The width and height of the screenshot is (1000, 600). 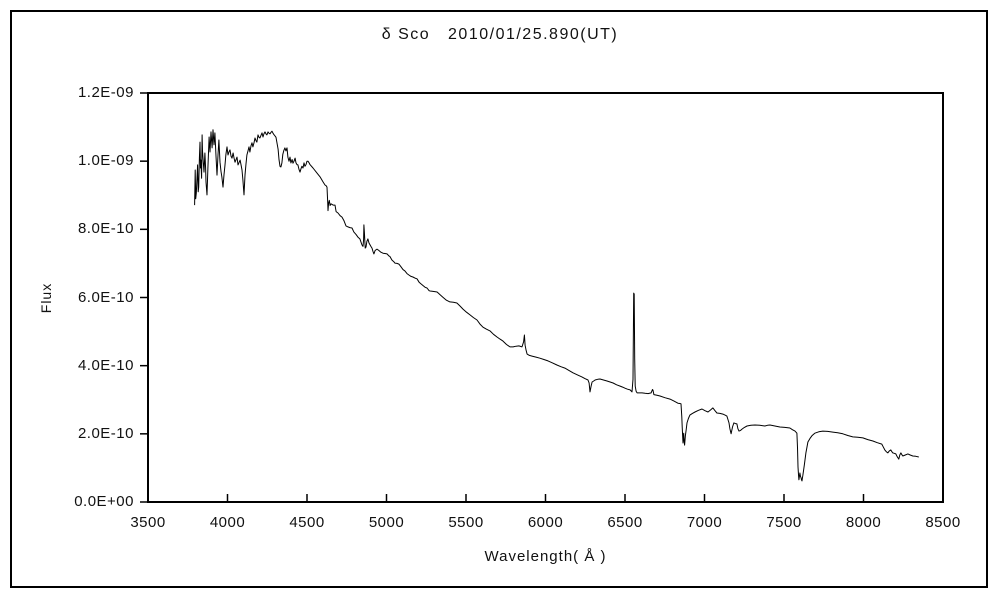 I want to click on y-tick-label: 4.0E-10, so click(x=105, y=365).